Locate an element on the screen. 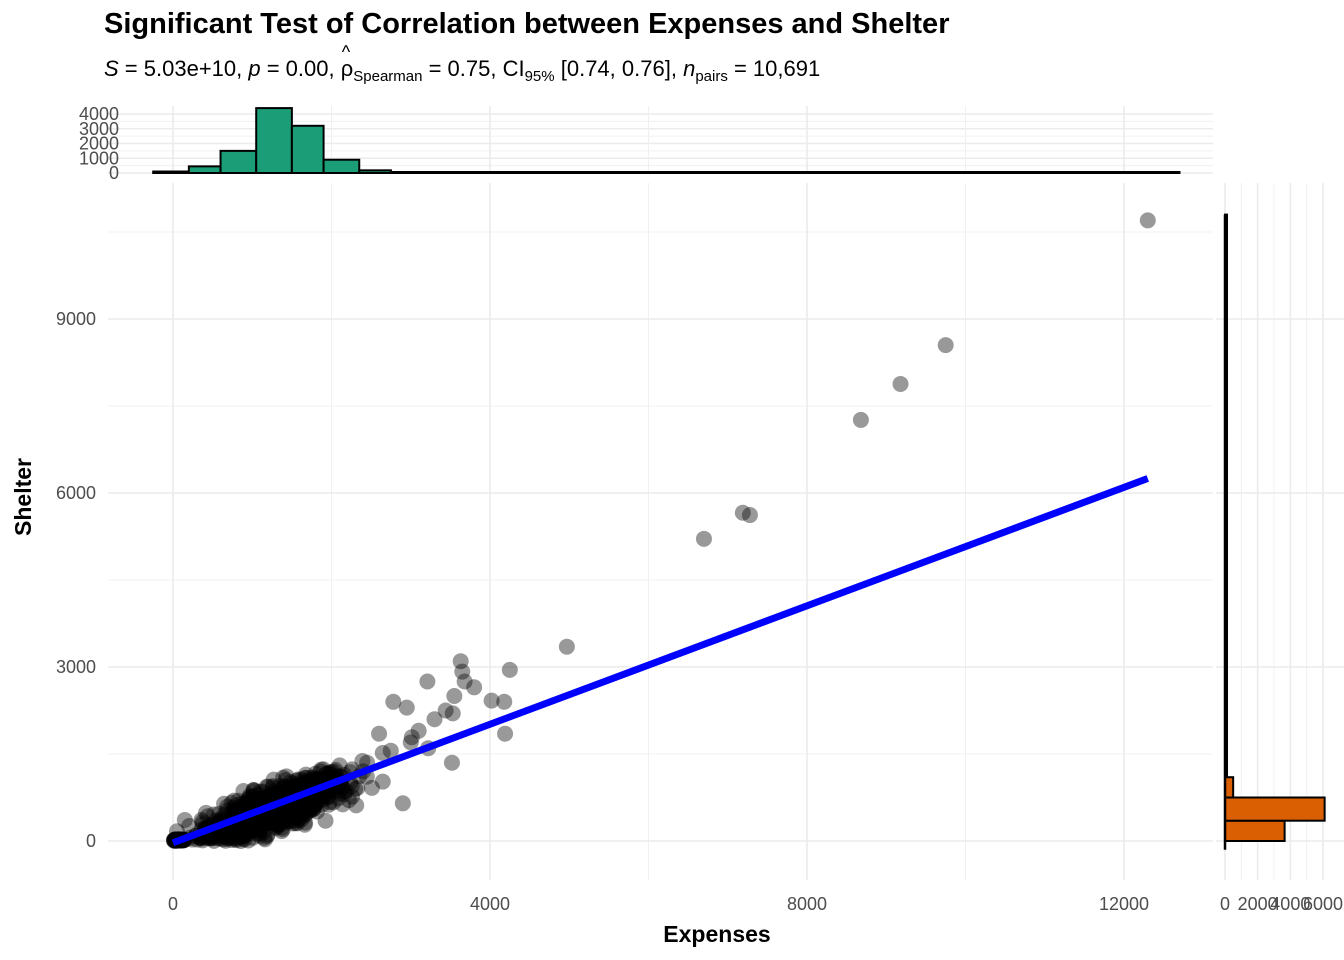 The width and height of the screenshot is (1344, 960). x-hist-bar is located at coordinates (204, 170).